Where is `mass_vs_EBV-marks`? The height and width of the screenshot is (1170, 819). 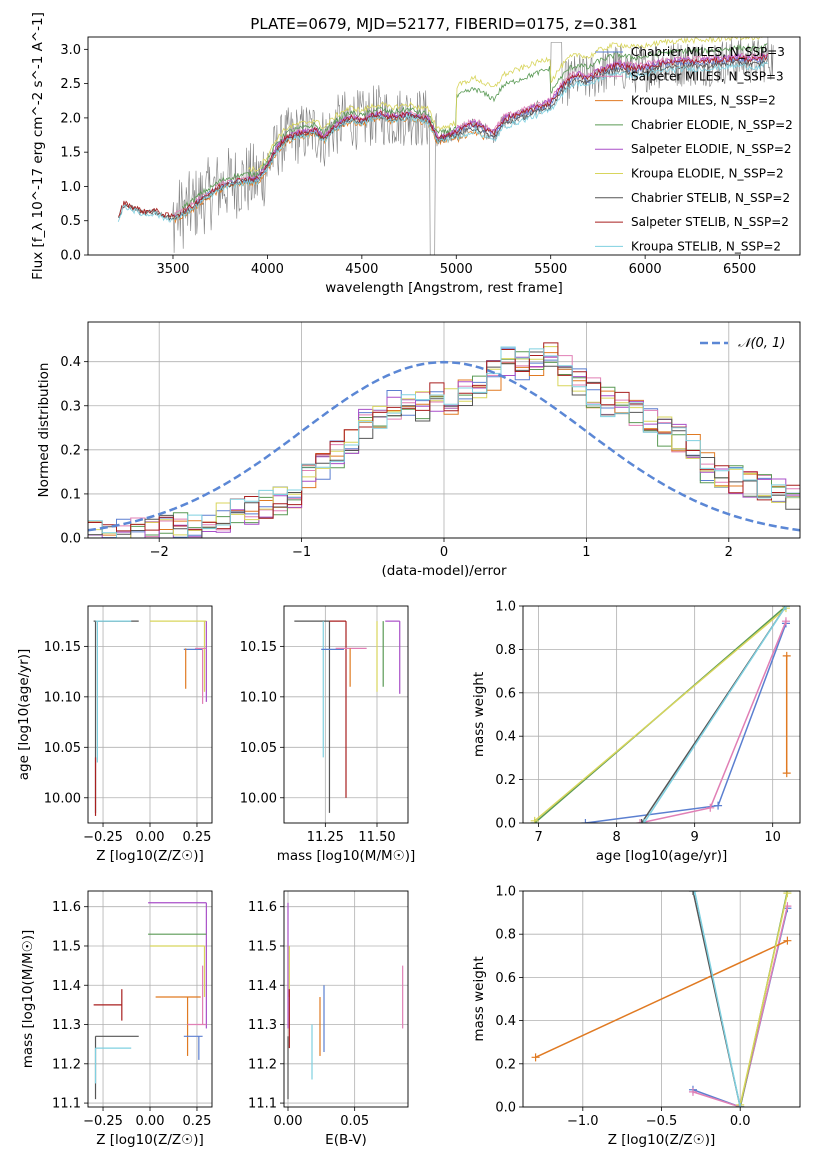
mass_vs_EBV-marks is located at coordinates (345, 1001).